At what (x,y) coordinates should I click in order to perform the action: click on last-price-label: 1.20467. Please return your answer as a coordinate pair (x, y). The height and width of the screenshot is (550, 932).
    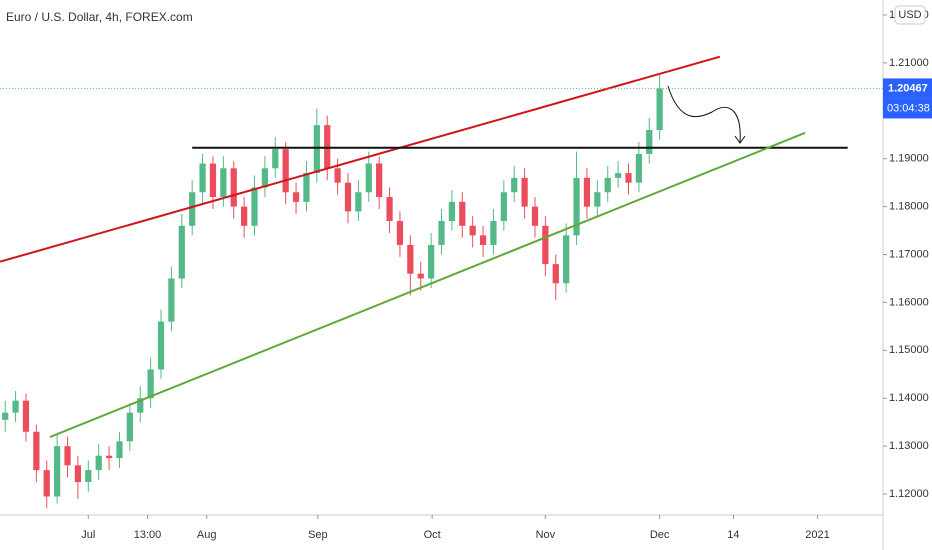
    Looking at the image, I should click on (908, 88).